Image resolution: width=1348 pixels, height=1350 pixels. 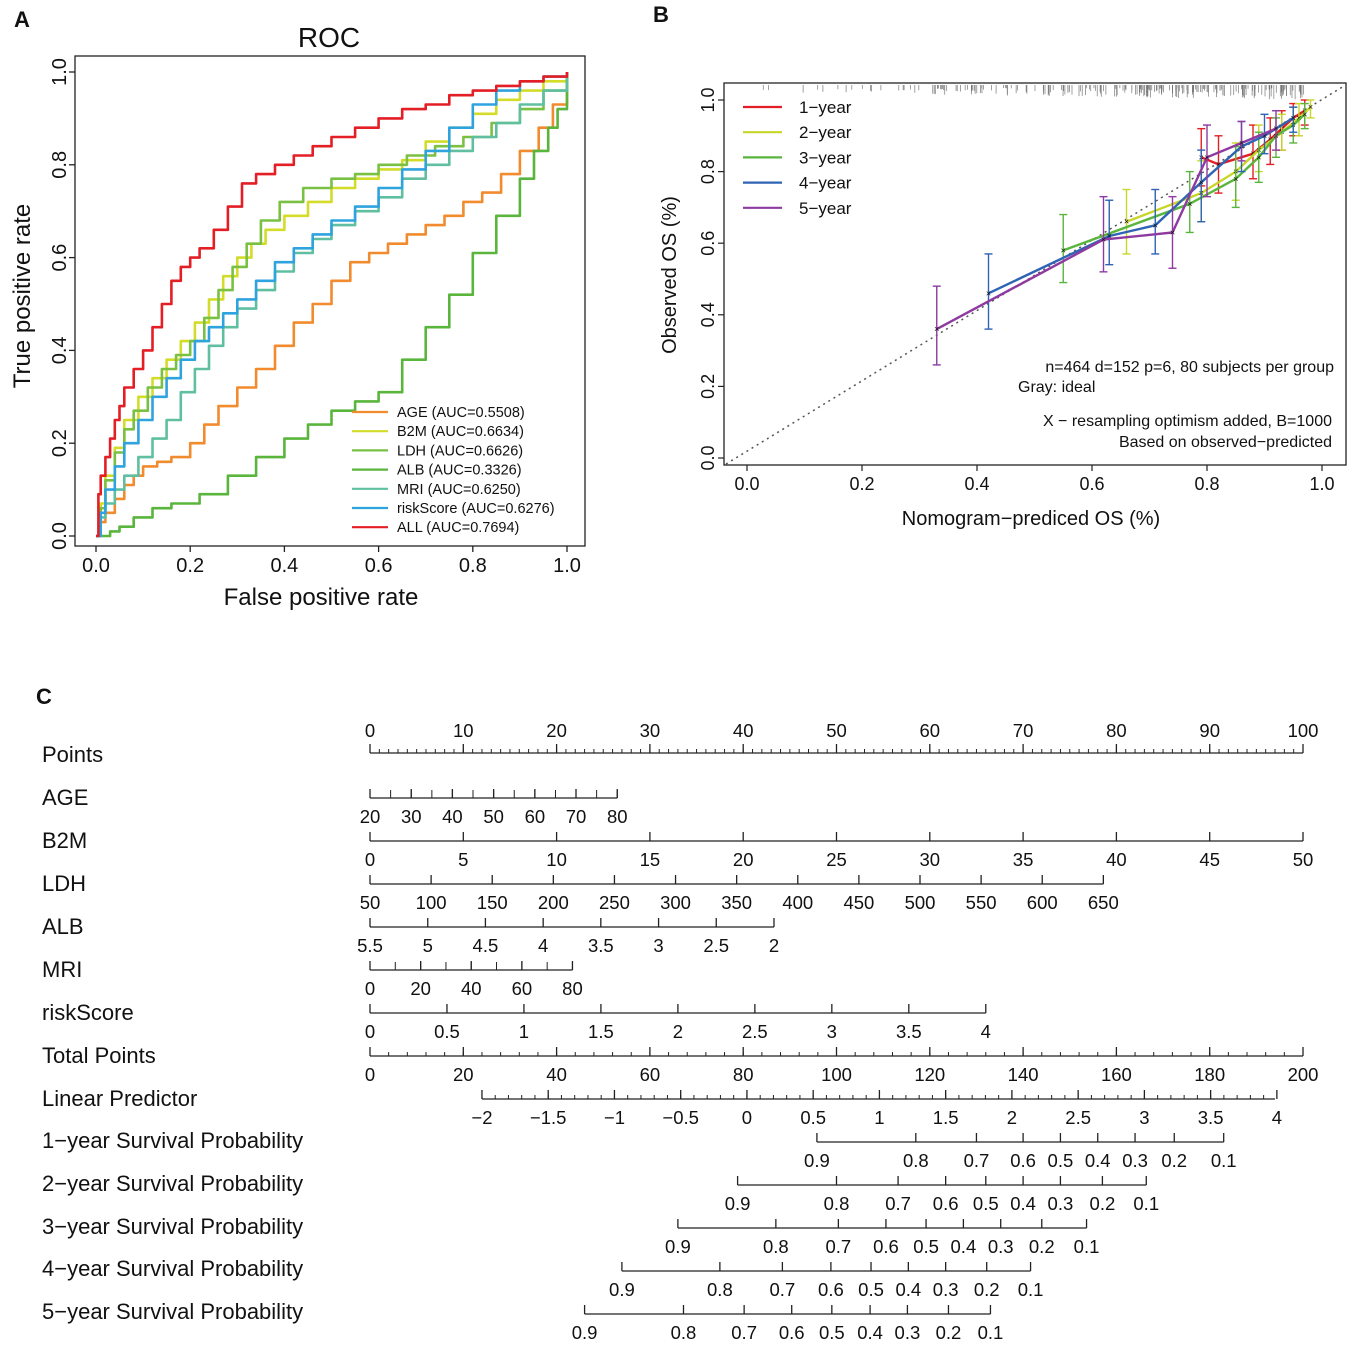 What do you see at coordinates (601, 1031) in the screenshot?
I see `nomogram-tick-label: 1.5` at bounding box center [601, 1031].